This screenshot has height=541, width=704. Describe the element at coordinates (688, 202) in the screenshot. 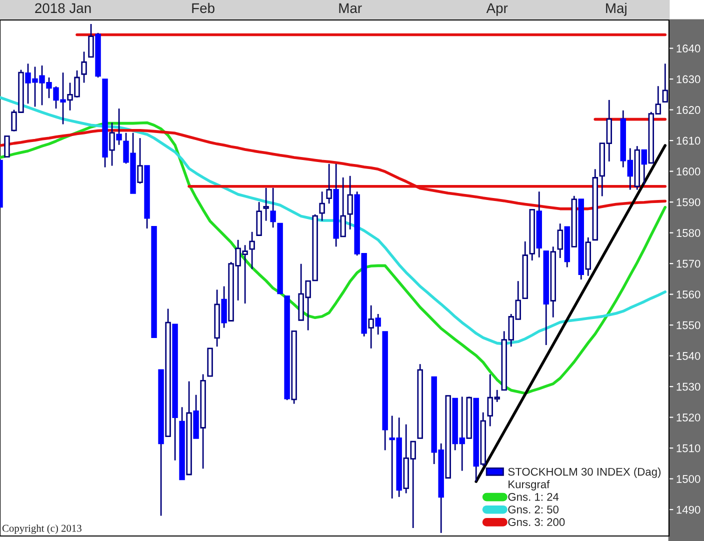

I see `y-tick-label: 1590` at that location.